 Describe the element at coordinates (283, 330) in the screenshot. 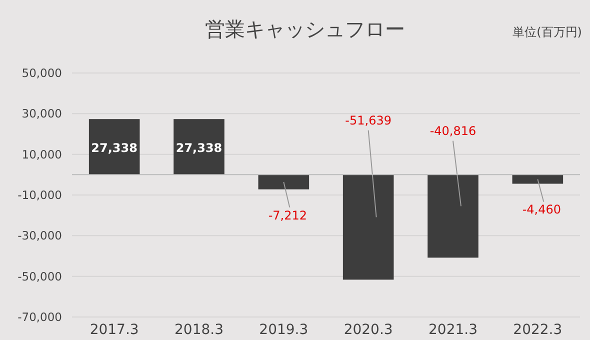

I see `x-tick-label: 2019.3` at that location.